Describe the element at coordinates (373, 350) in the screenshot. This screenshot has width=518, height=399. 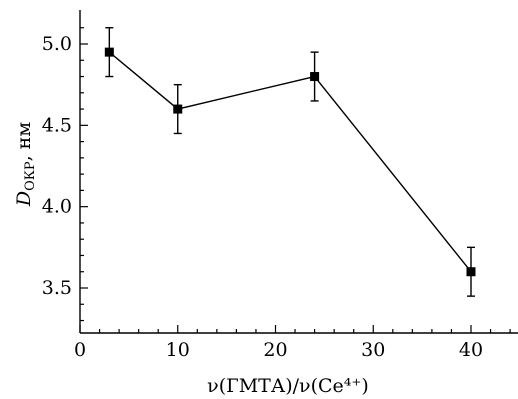
I see `x-tick-label: 30` at that location.